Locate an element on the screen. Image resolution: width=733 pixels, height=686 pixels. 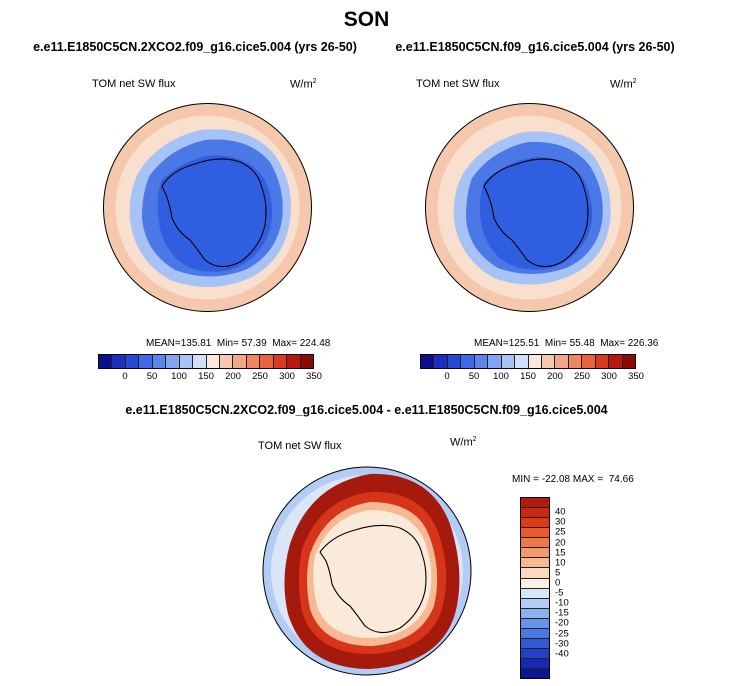
diff-ice-interior is located at coordinates (372, 574).